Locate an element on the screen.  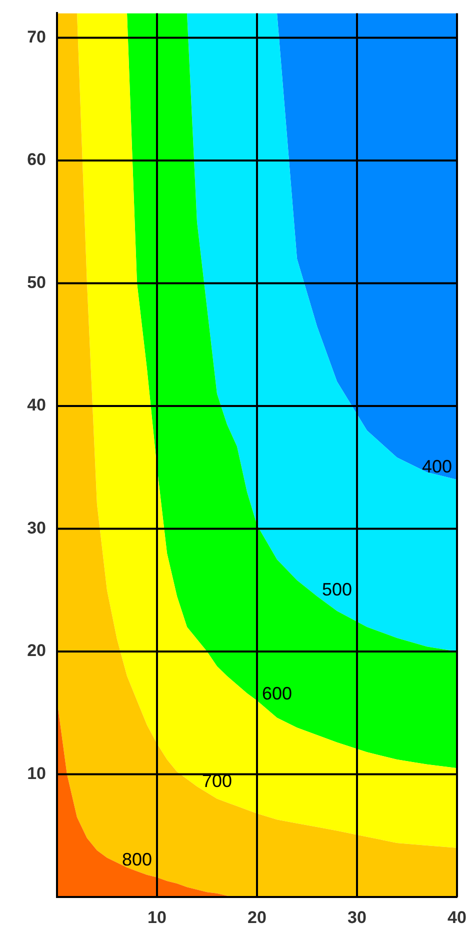
annotation: 600 is located at coordinates (277, 694).